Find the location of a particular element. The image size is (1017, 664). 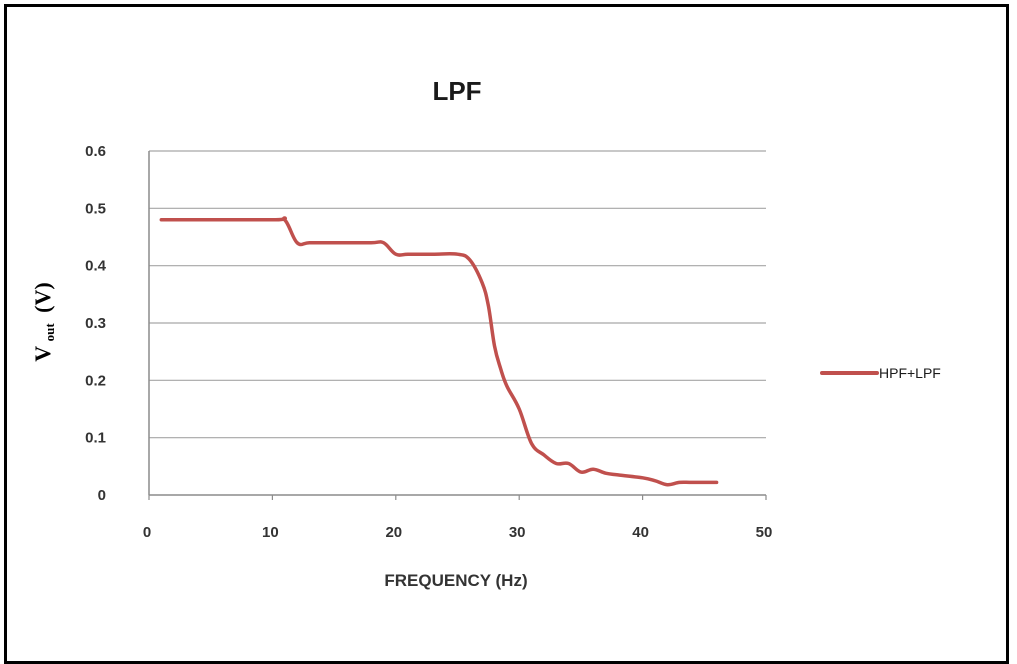

legend: HPF+LPF is located at coordinates (880, 373).